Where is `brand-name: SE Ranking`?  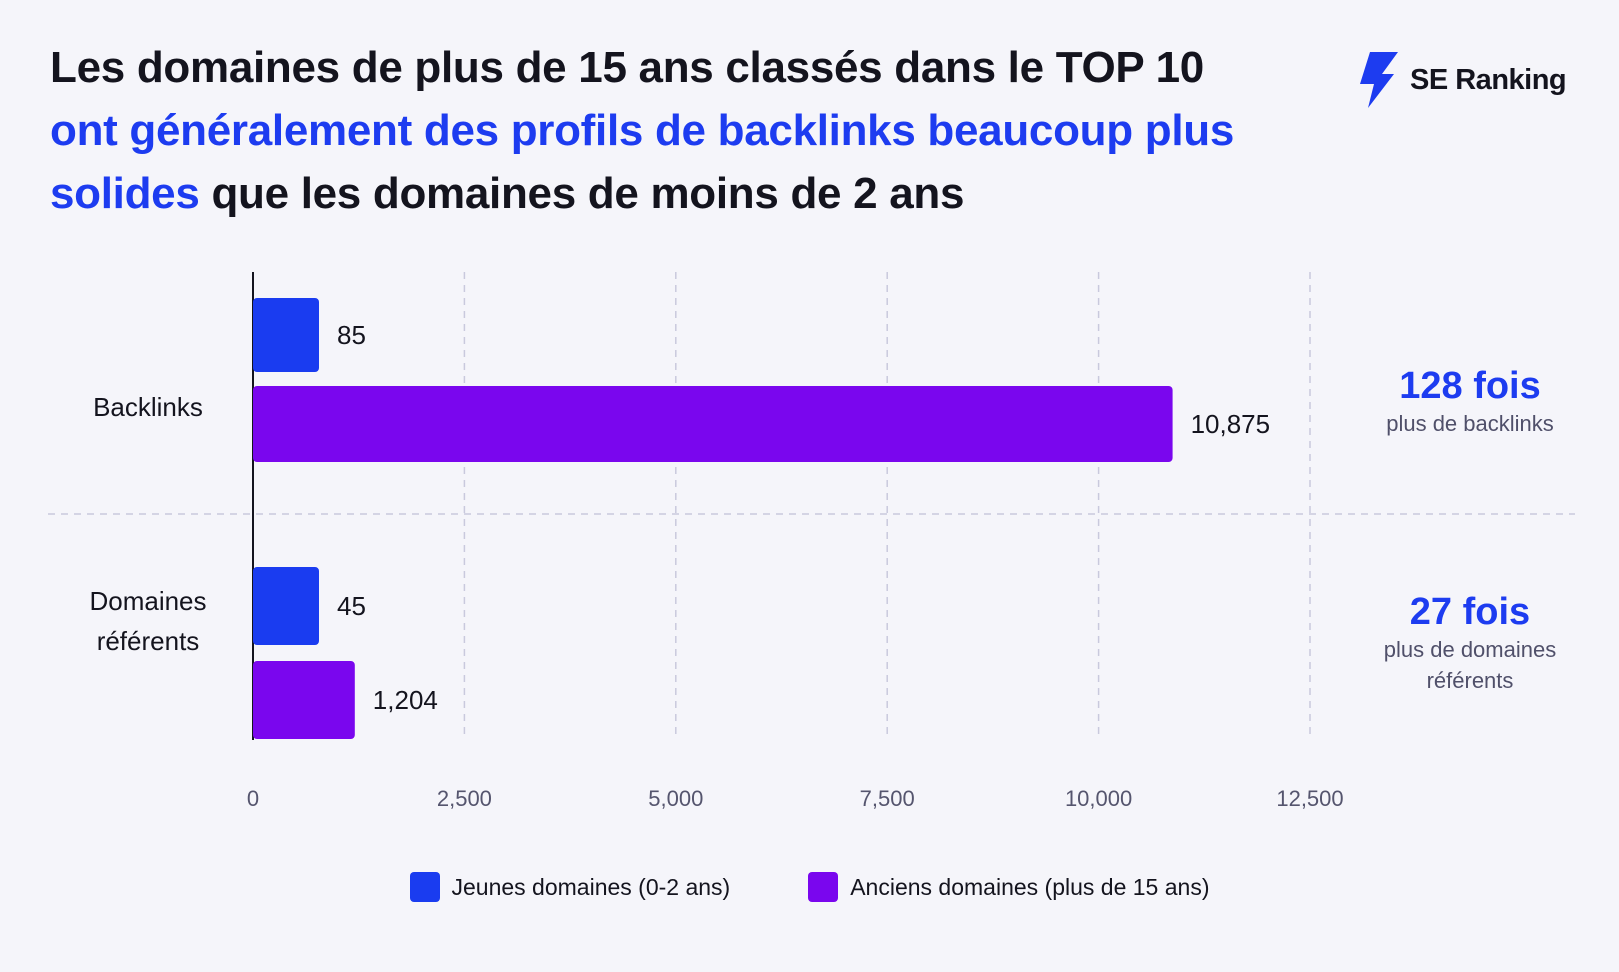
brand-name: SE Ranking is located at coordinates (1488, 79).